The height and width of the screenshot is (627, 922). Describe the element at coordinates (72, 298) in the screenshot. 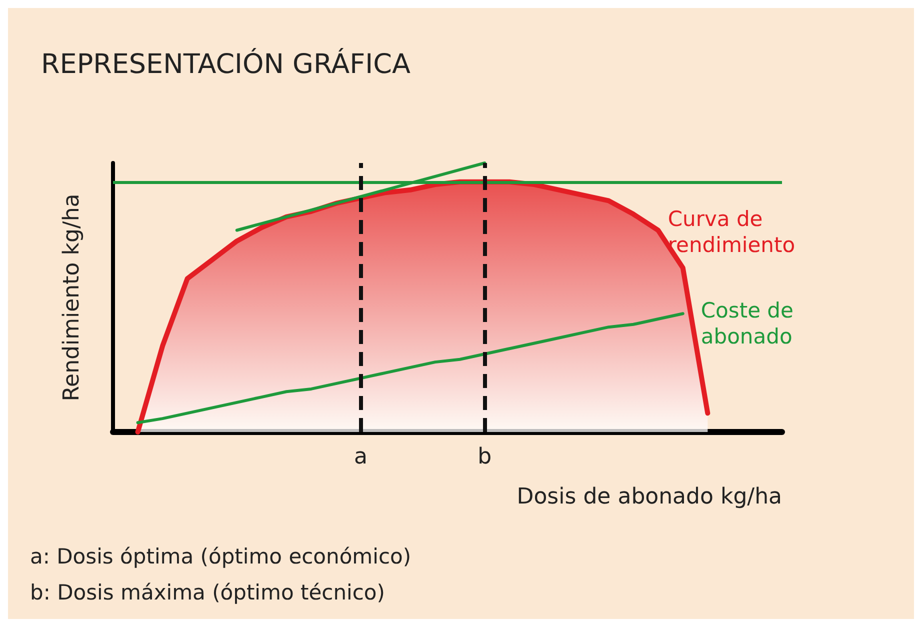

I see `y-axis-title: Rendimiento kg/ha` at that location.